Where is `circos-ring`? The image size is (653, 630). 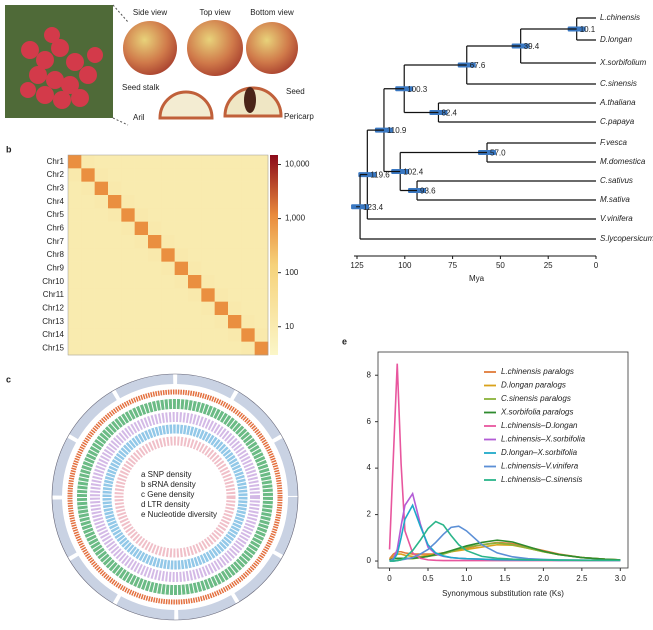
circos-ring is located at coordinates (175, 497).